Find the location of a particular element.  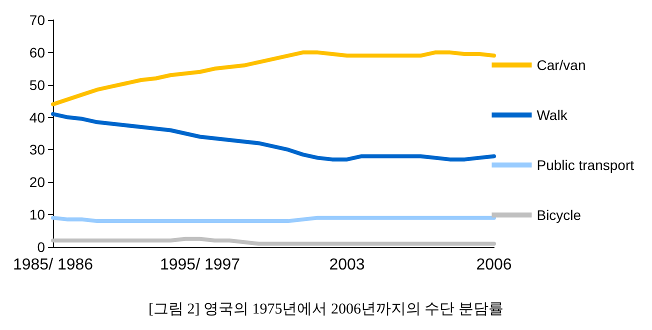

y-tick-label: 0 is located at coordinates (41, 247).